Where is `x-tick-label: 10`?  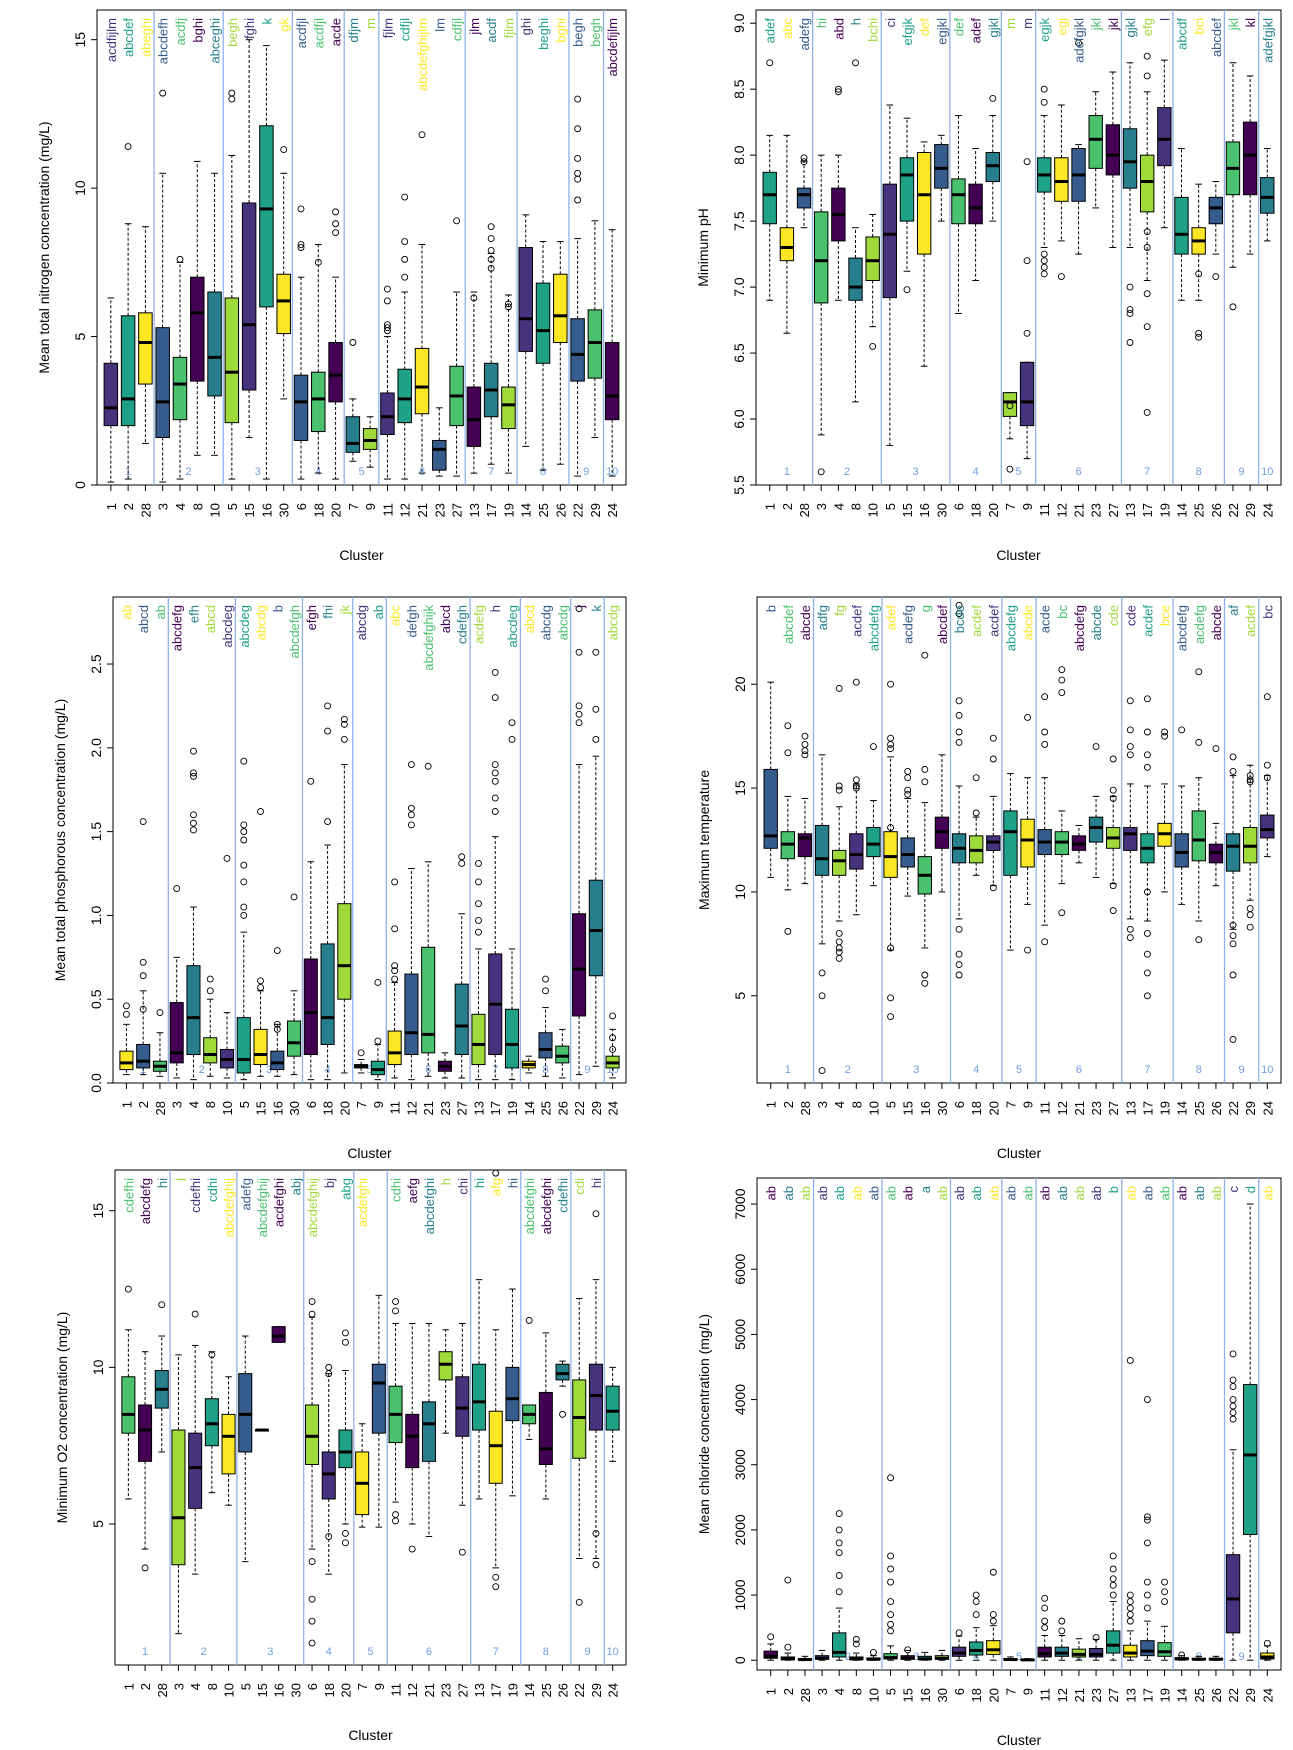
x-tick-label: 10 is located at coordinates (873, 1695).